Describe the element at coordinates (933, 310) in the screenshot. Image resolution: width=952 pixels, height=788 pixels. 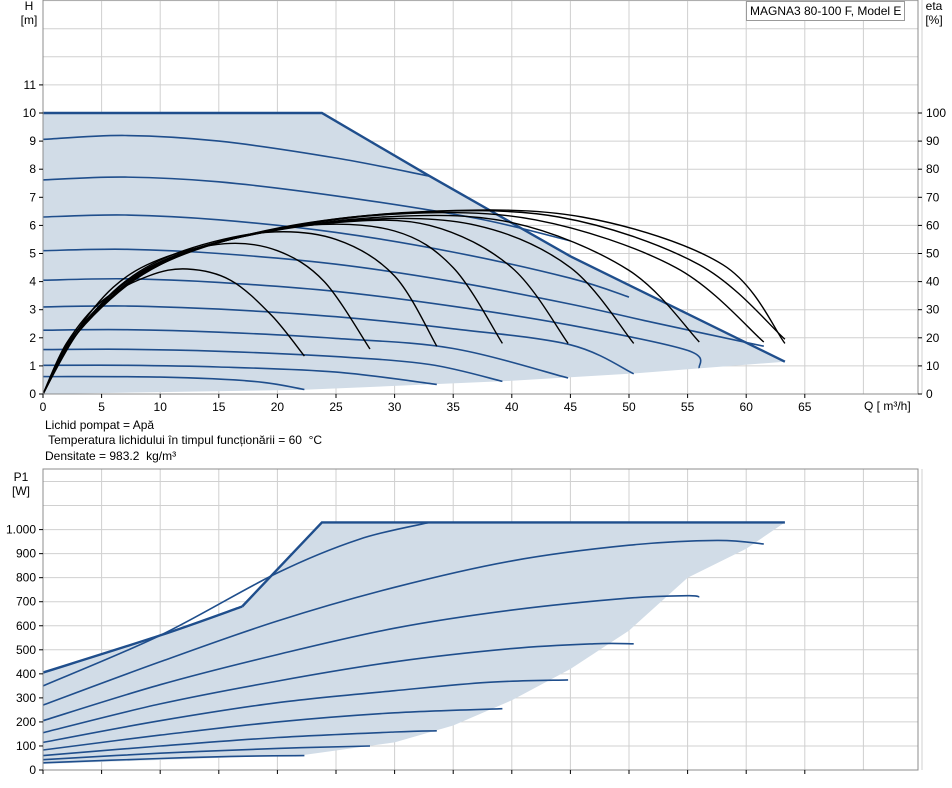
I see `eta-tick-label: 30` at that location.